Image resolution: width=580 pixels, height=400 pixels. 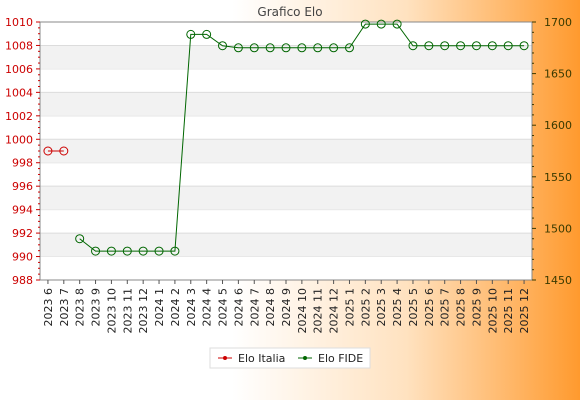 What do you see at coordinates (19, 45) in the screenshot?
I see `left-tick-label: 1008` at bounding box center [19, 45].